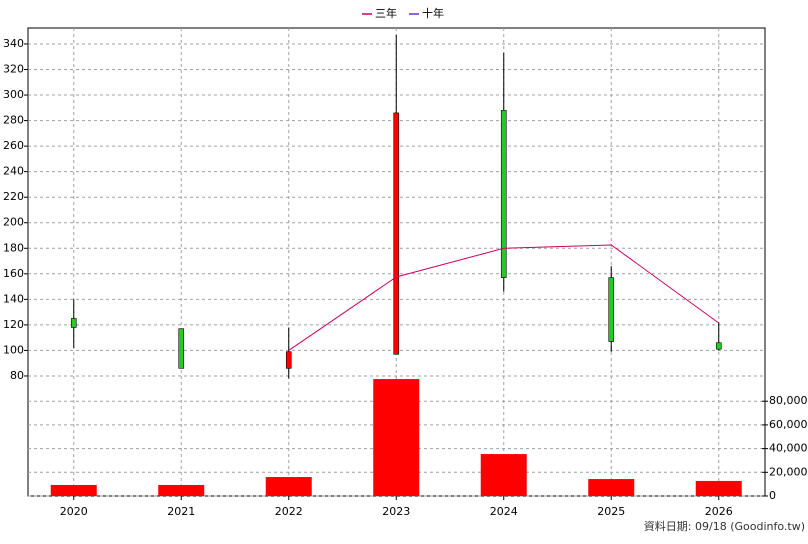 Image resolution: width=808 pixels, height=544 pixels. Describe the element at coordinates (13, 94) in the screenshot. I see `y-tick-label: 300` at that location.